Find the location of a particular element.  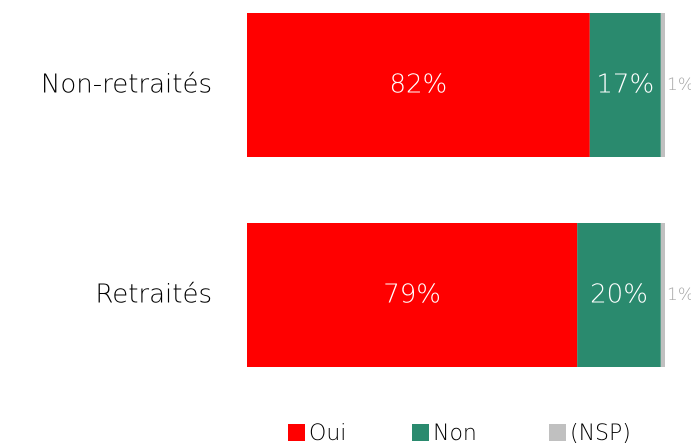

legend-label: Oui is located at coordinates (327, 433).